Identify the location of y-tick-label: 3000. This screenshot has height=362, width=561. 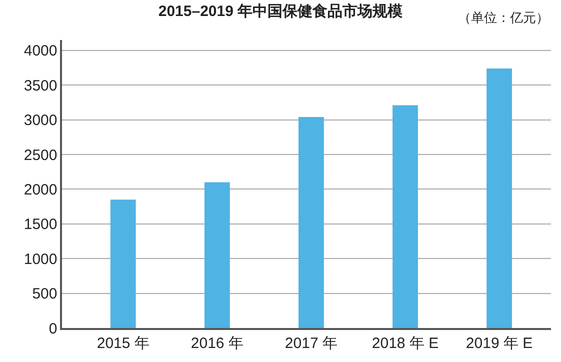
(41, 121).